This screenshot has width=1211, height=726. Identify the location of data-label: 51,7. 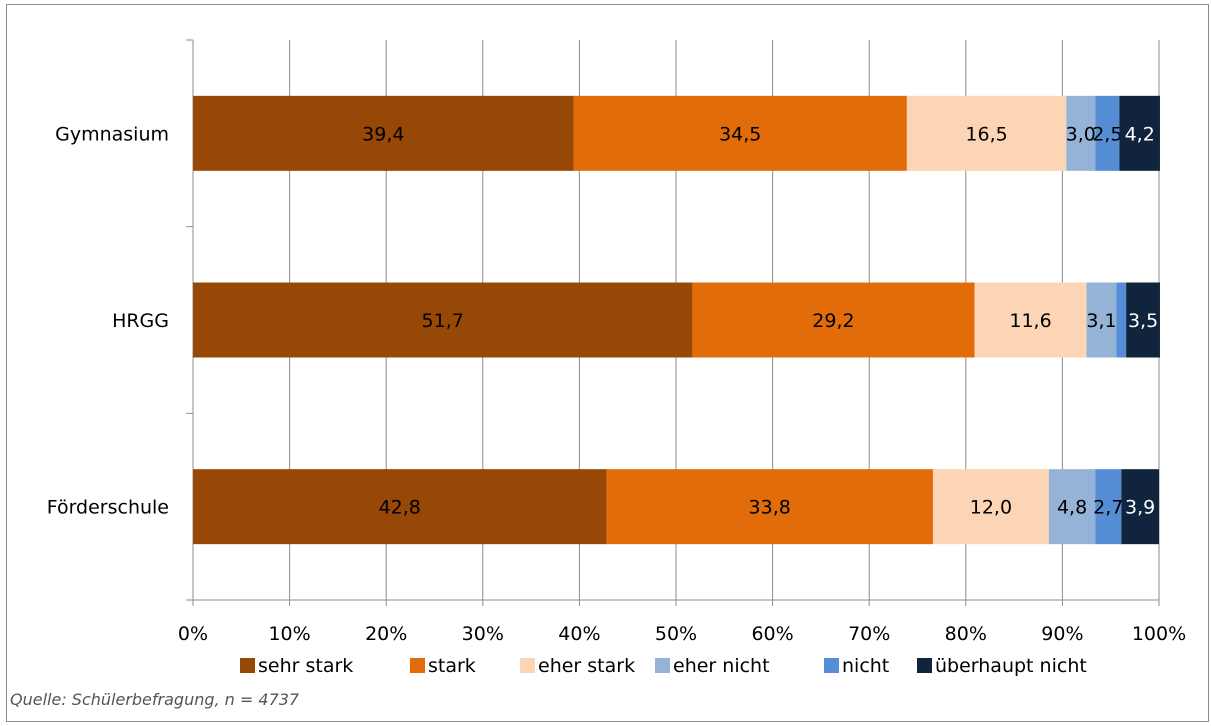
(443, 321).